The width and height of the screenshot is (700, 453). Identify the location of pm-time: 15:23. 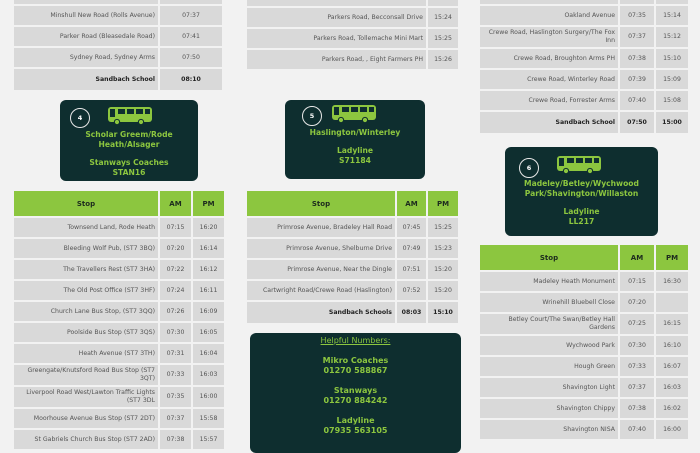
(443, 248).